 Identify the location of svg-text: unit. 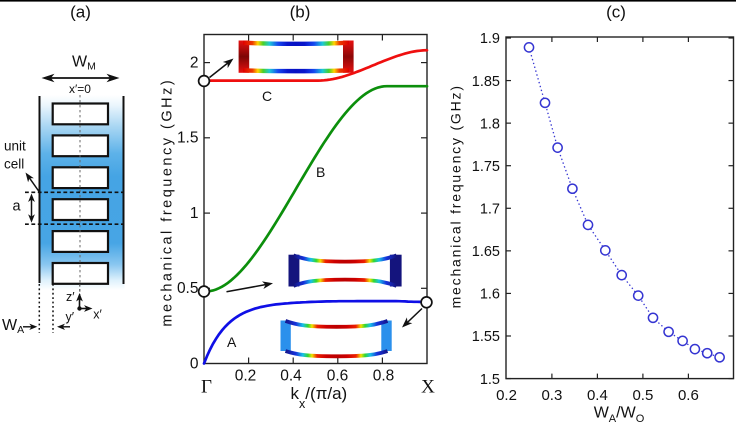
(15, 146).